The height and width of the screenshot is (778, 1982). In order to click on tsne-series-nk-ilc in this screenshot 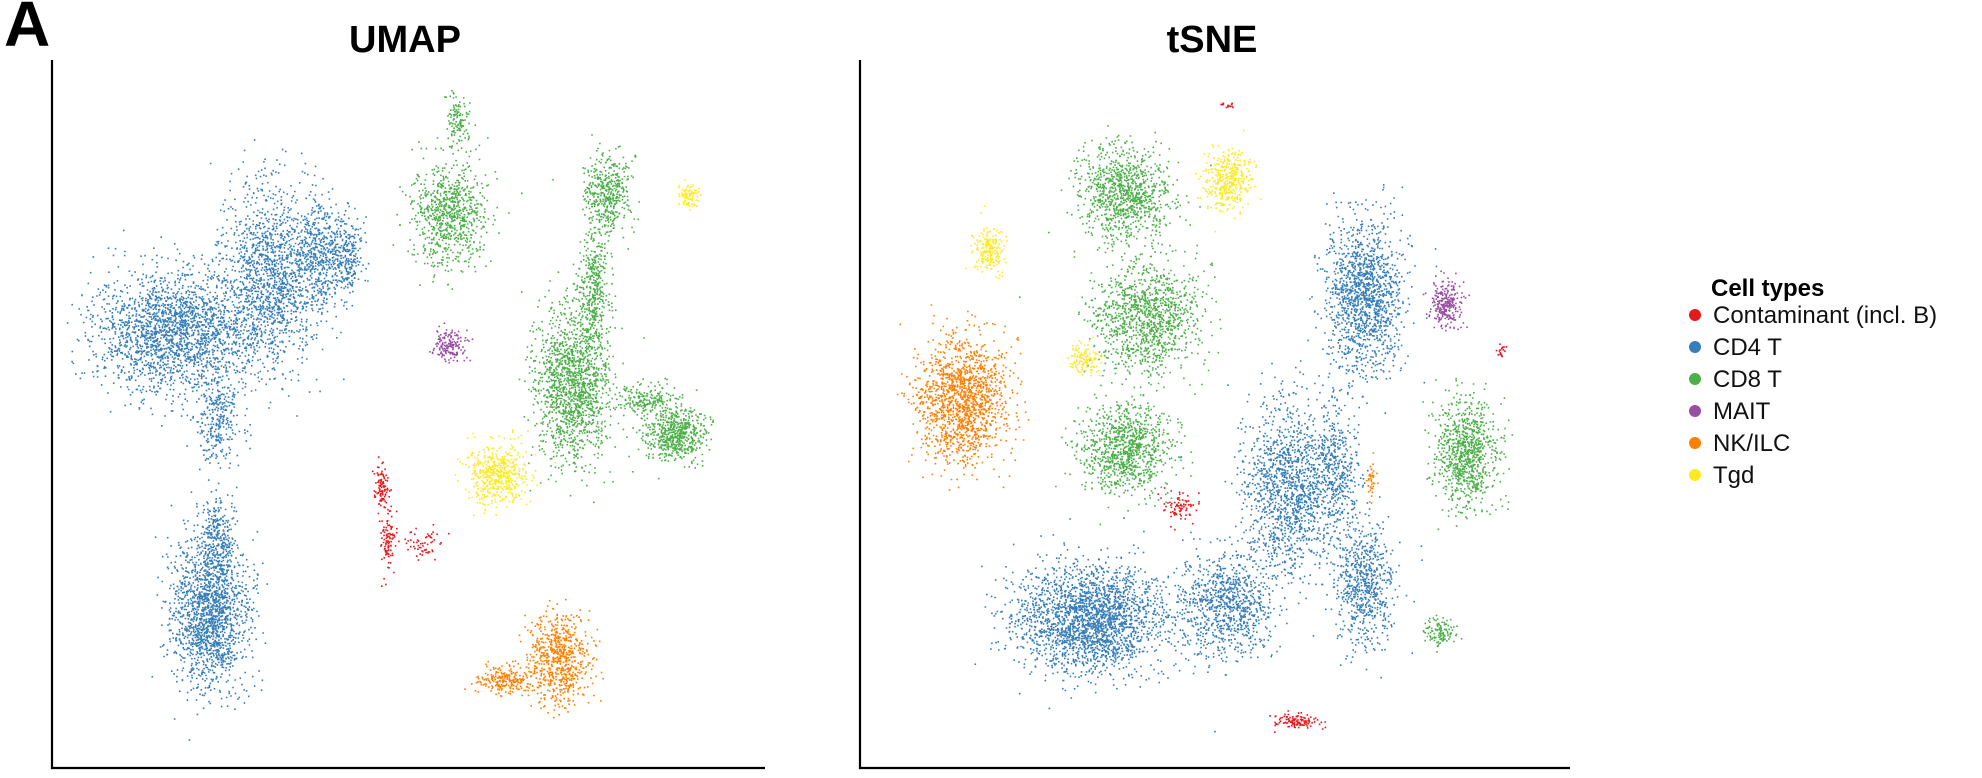, I will do `click(1137, 404)`.